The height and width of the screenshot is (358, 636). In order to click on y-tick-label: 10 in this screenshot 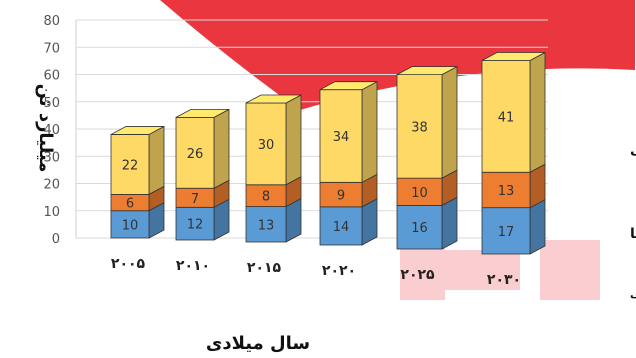, I will do `click(51, 212)`.